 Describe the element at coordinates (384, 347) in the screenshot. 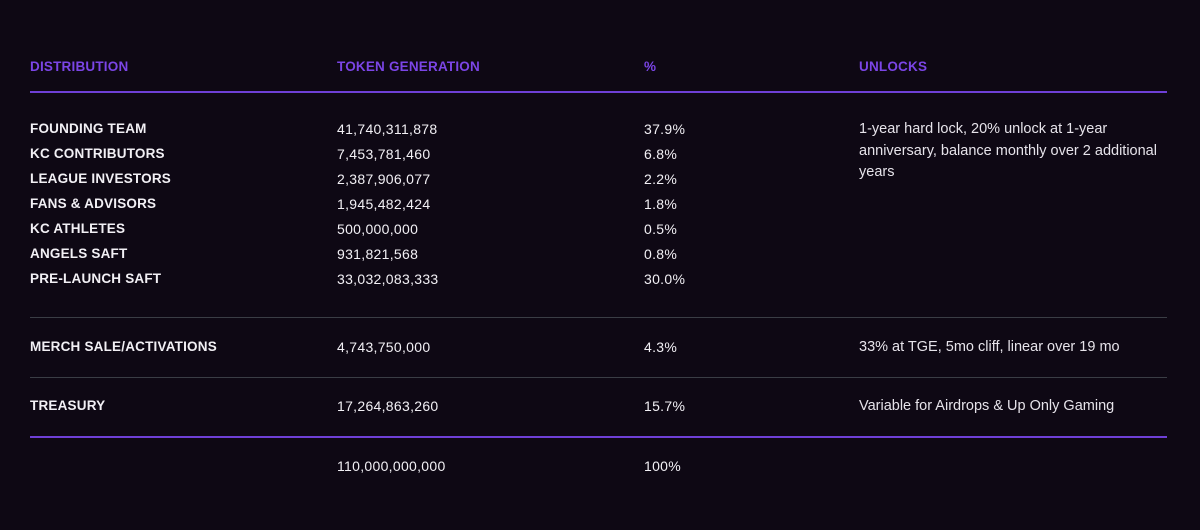

I see `row-tokens: 4,743,750,000` at that location.